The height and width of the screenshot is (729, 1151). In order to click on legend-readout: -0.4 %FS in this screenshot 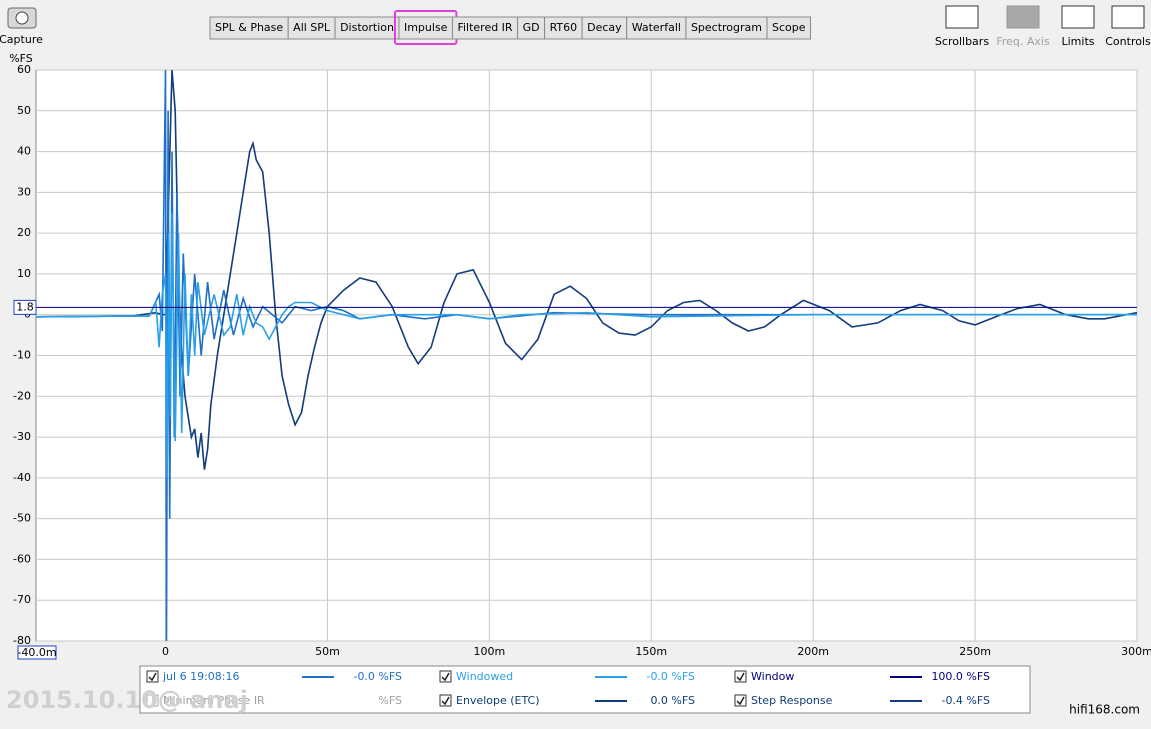, I will do `click(965, 700)`.